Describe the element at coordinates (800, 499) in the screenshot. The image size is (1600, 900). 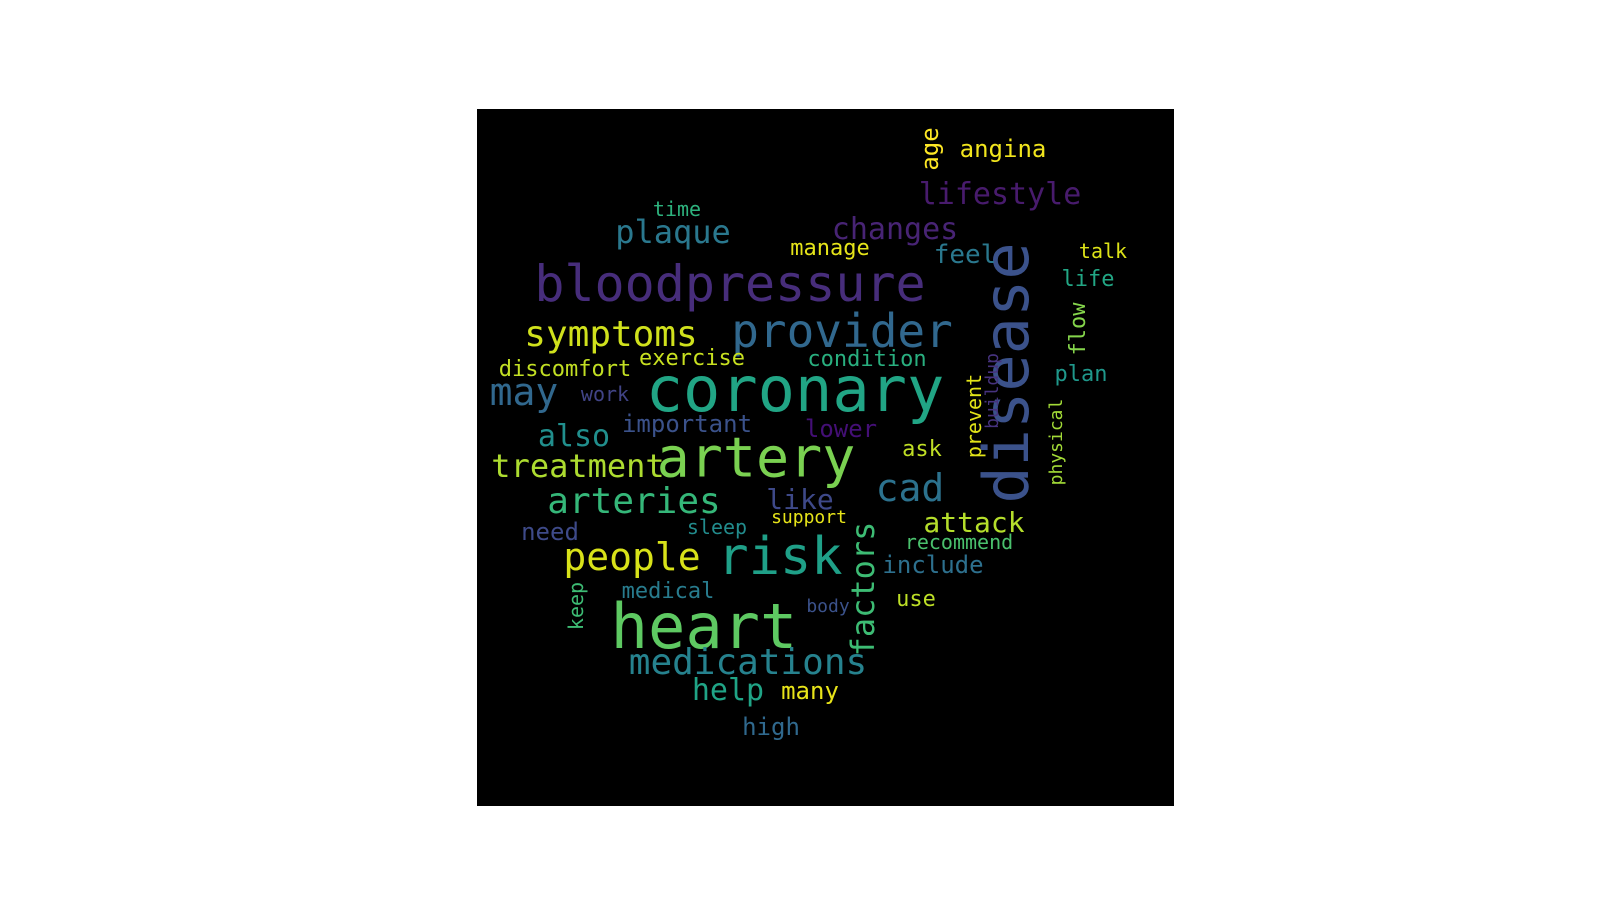
I see `word-like: like` at that location.